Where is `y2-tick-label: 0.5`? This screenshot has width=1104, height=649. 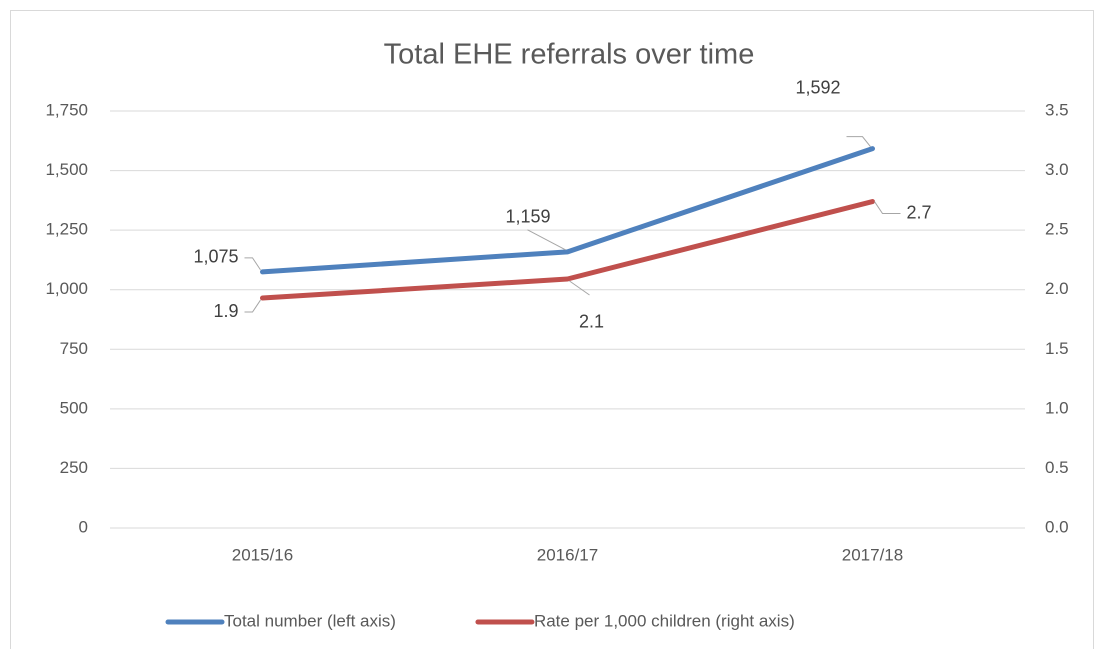 y2-tick-label: 0.5 is located at coordinates (1057, 467).